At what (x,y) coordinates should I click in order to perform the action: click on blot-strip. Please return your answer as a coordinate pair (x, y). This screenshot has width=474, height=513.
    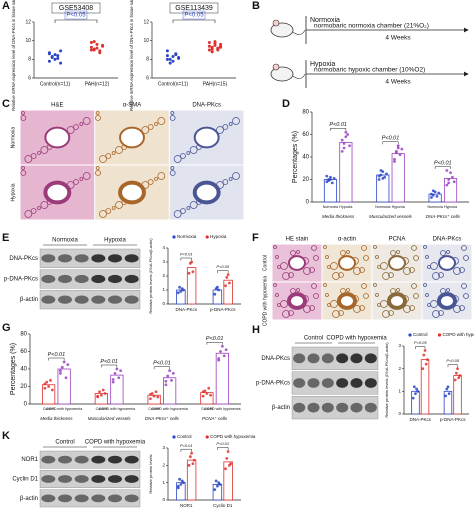
    Looking at the image, I should click on (335, 408).